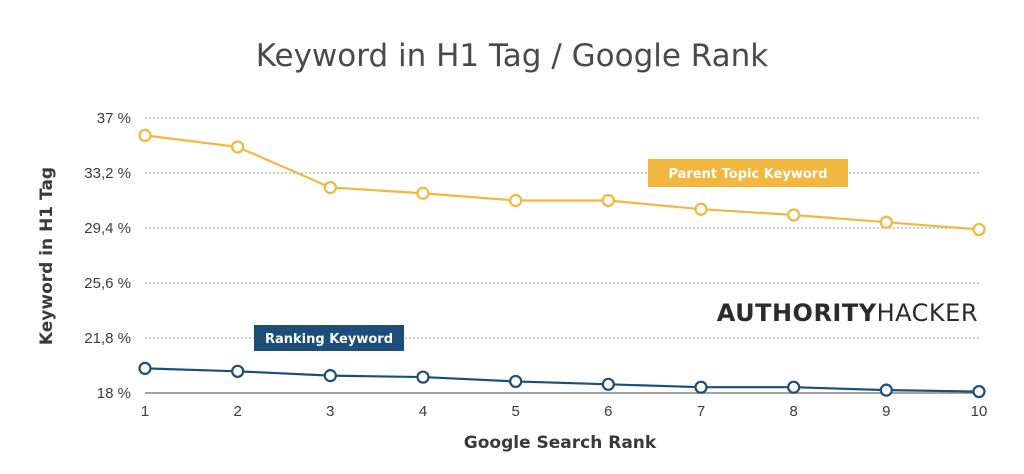 The image size is (1024, 474). I want to click on y-axis-ticks: 18 % 21,8 % 25,6 % 29,4 % 33,2 % 37 %, so click(107, 256).